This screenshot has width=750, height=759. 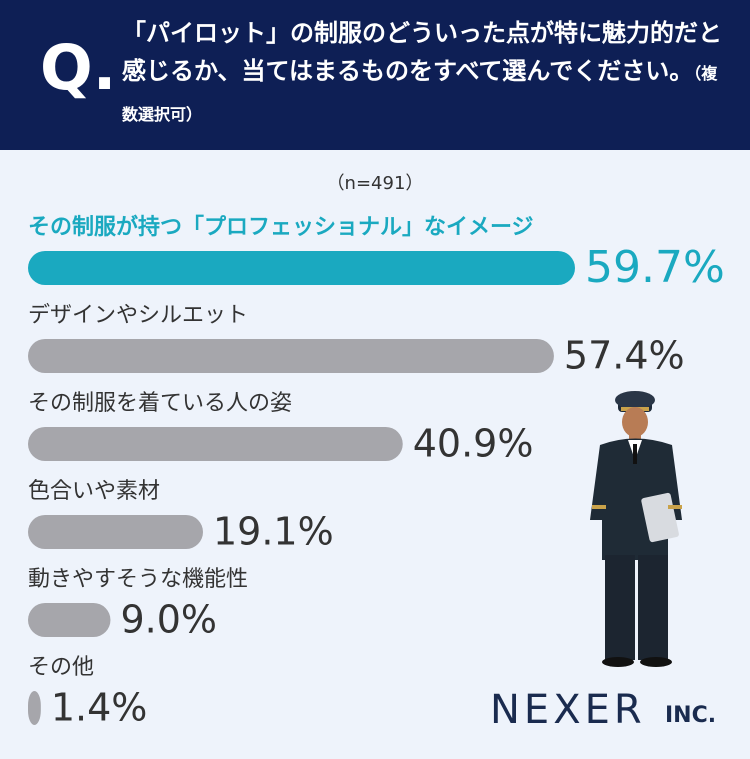 I want to click on question-note: （複数選択可）, so click(x=420, y=94).